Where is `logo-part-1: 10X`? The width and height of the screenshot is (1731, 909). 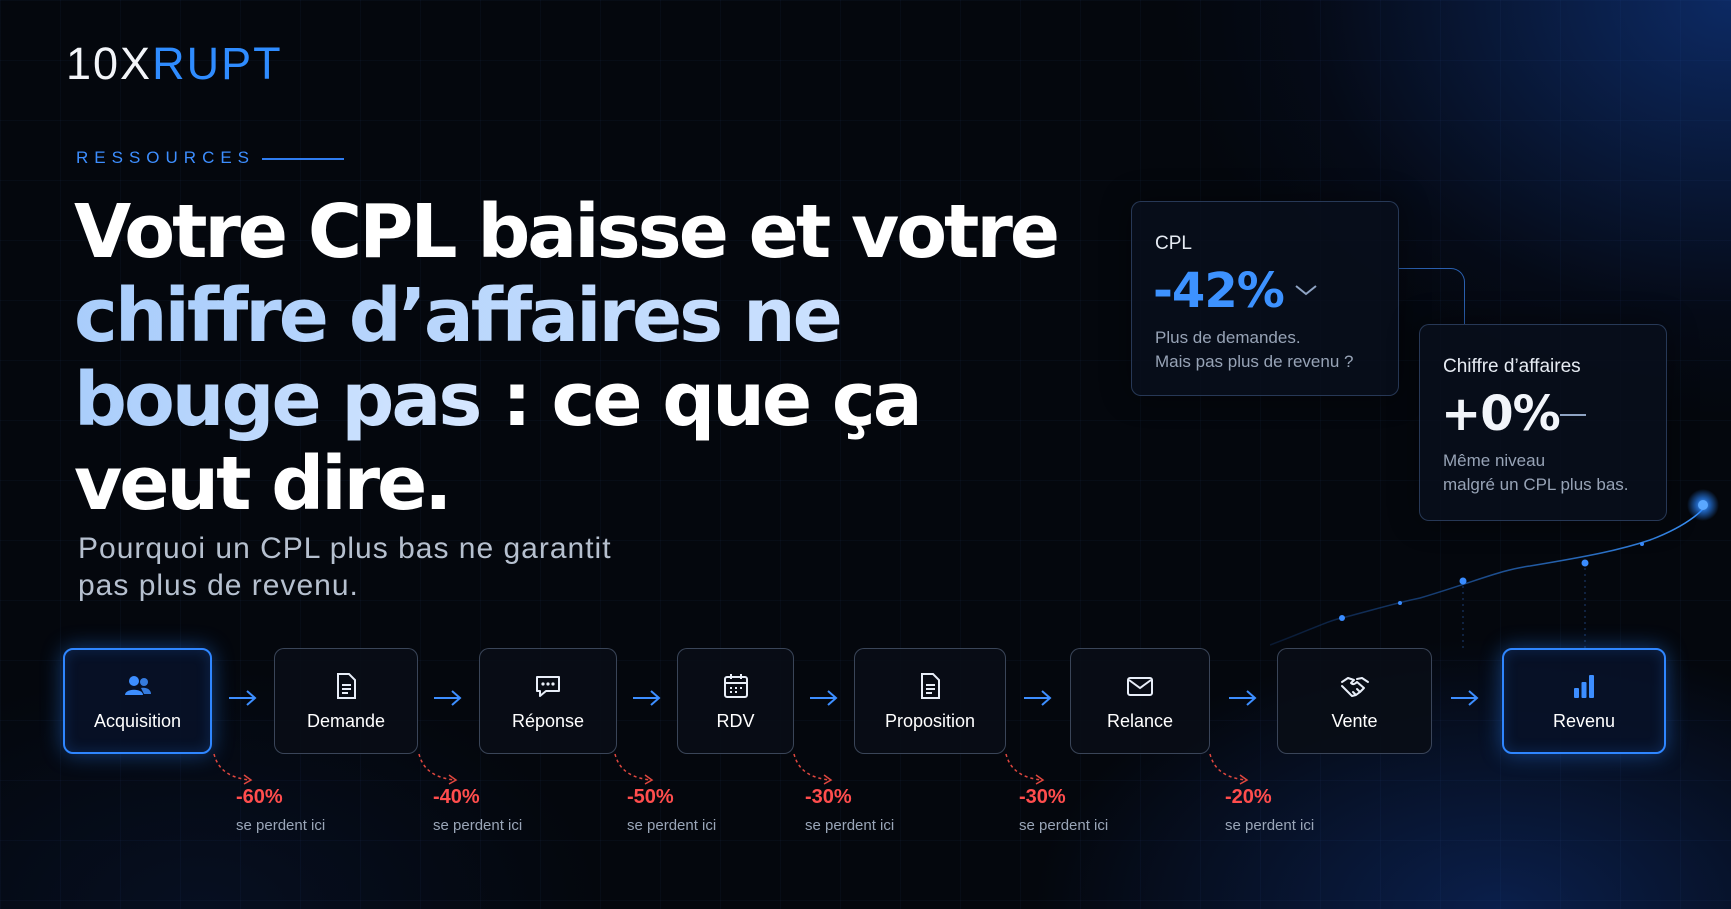
logo-part-1: 10X is located at coordinates (109, 63).